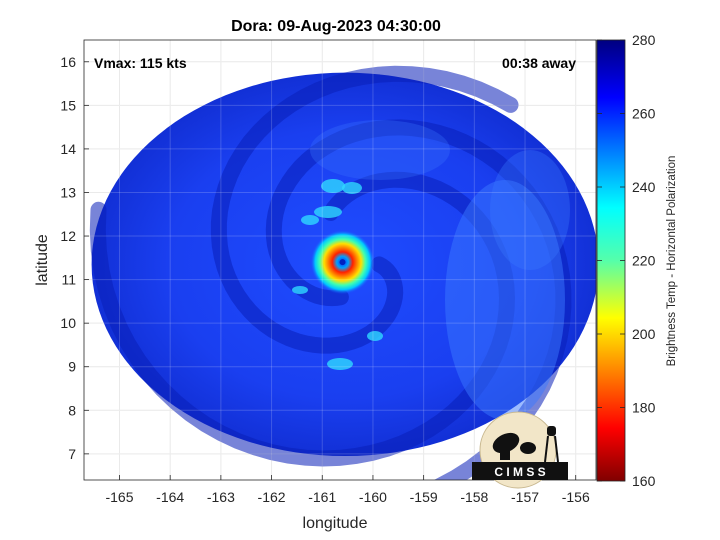 The image size is (720, 540). I want to click on x-axis-ticks: -165 -164 -163 -162 -161 -160 -159 -158 -157 -156, so click(347, 490).